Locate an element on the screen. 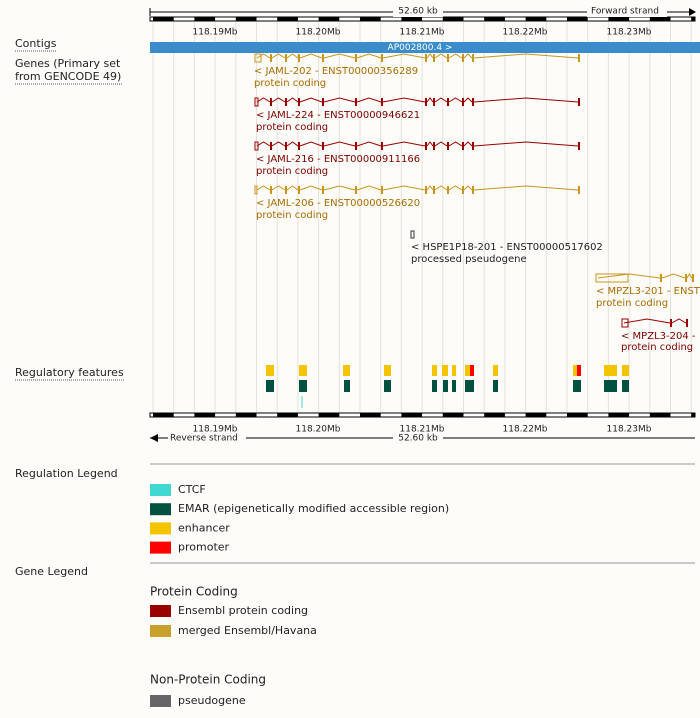  gene-label: < JAML-224 - ENST00000946621 is located at coordinates (338, 115).